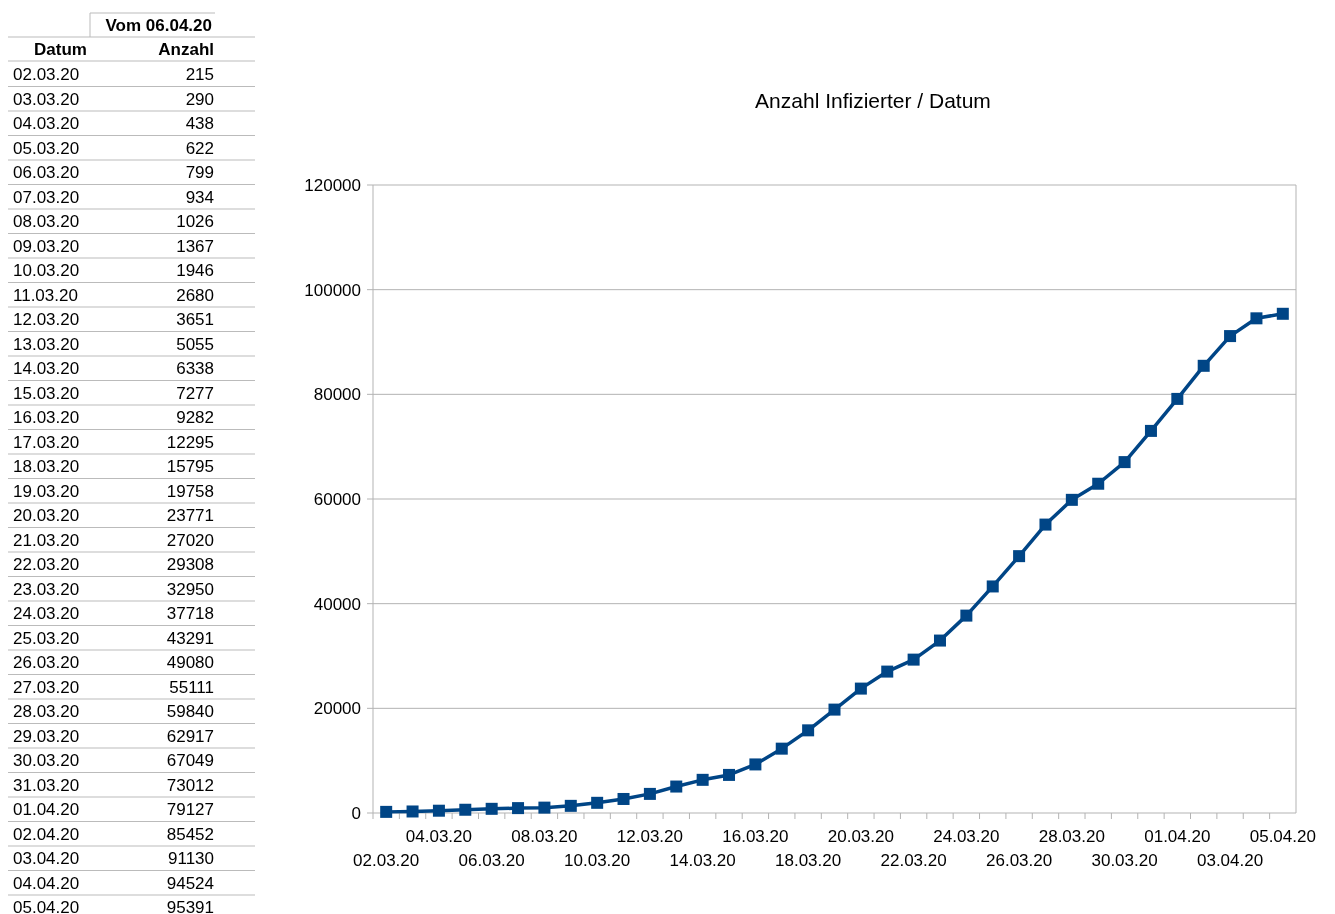 The height and width of the screenshot is (914, 1335). What do you see at coordinates (491, 860) in the screenshot?
I see `x-tick-label: 06.03.20` at bounding box center [491, 860].